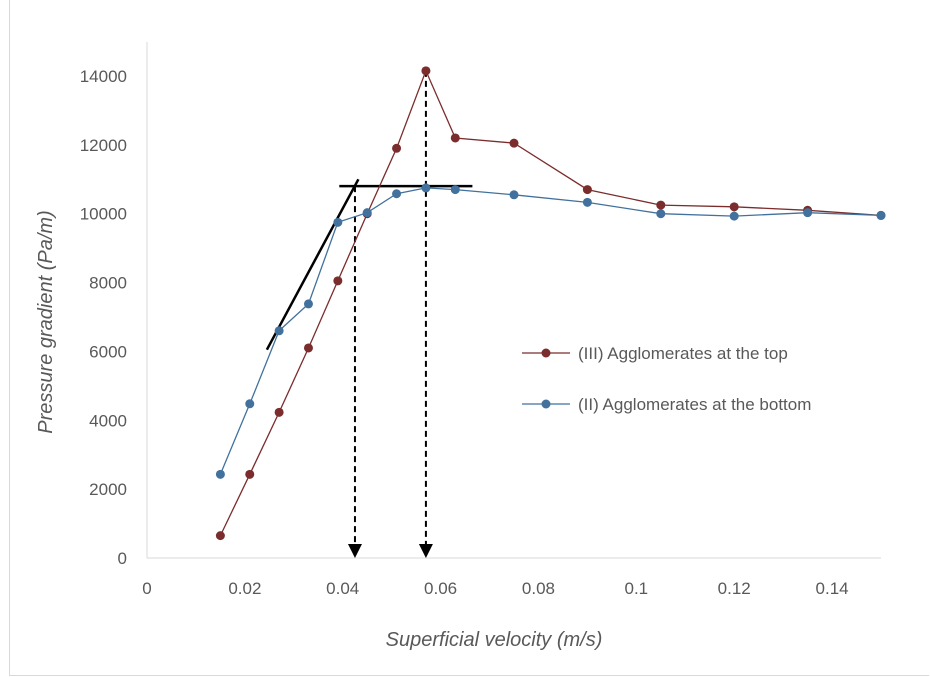 The width and height of the screenshot is (930, 677). I want to click on y-tick-label: 8000, so click(108, 283).